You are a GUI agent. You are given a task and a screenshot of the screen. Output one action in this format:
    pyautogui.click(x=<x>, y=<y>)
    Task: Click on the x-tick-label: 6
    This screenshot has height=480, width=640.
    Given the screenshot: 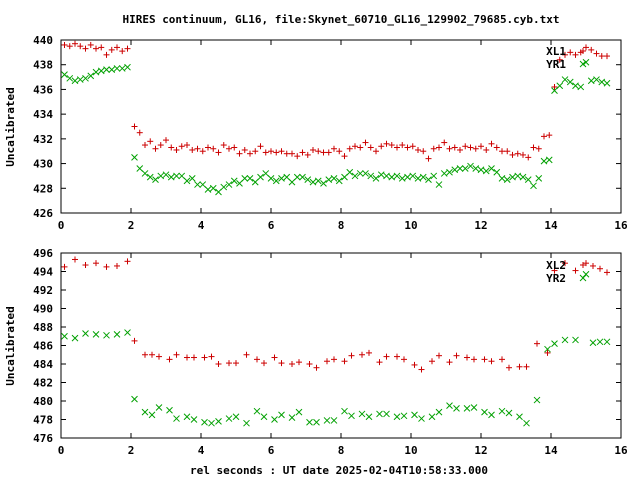 What is the action you would take?
    pyautogui.click(x=271, y=450)
    